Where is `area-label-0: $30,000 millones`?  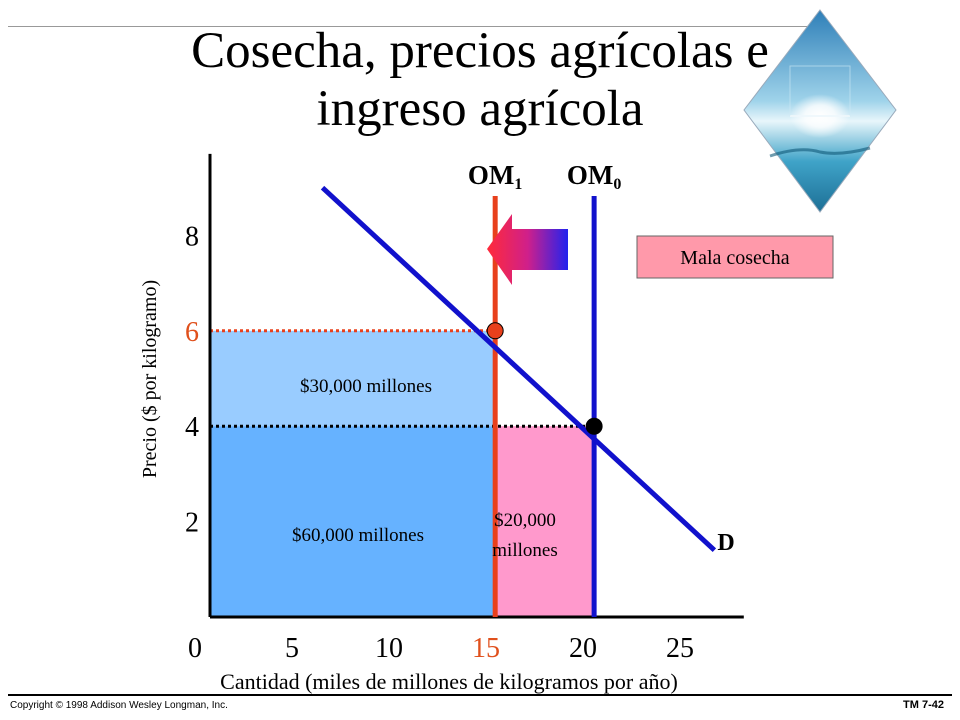 area-label-0: $30,000 millones is located at coordinates (366, 386).